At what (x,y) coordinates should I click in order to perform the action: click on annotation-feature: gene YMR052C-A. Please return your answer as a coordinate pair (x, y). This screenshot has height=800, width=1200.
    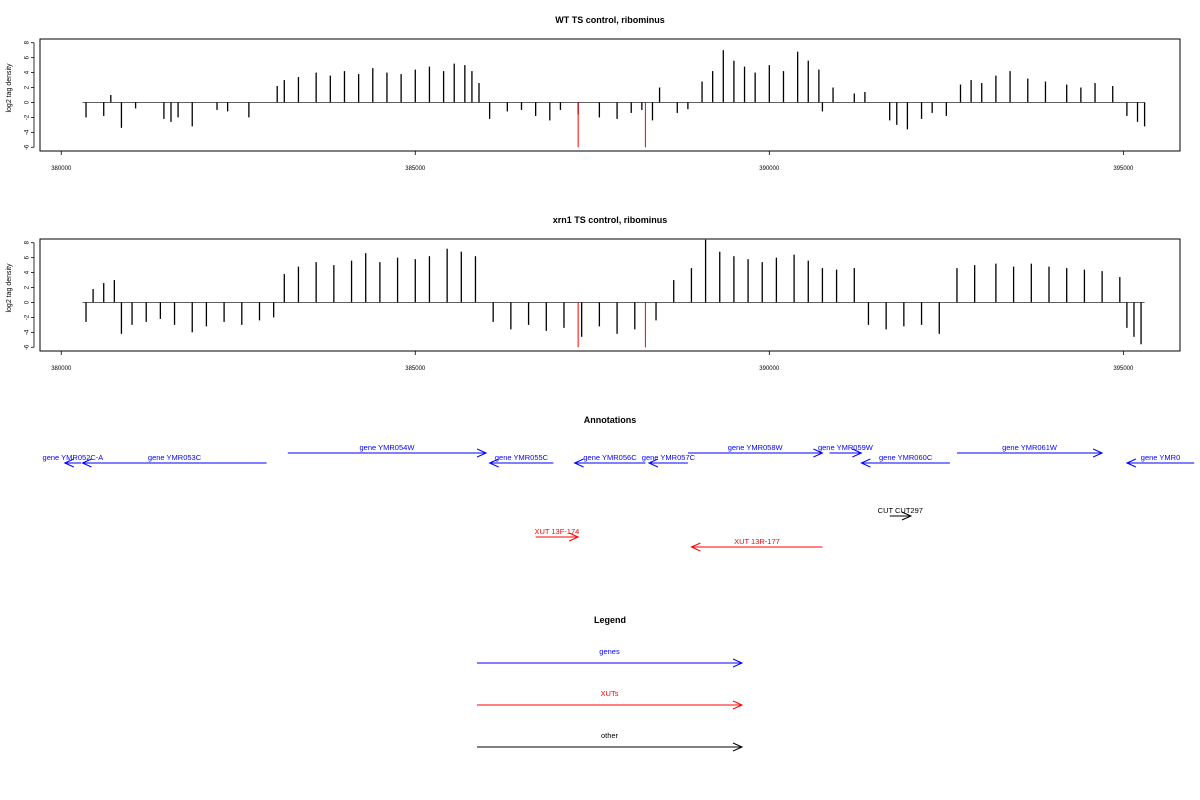
    Looking at the image, I should click on (73, 460).